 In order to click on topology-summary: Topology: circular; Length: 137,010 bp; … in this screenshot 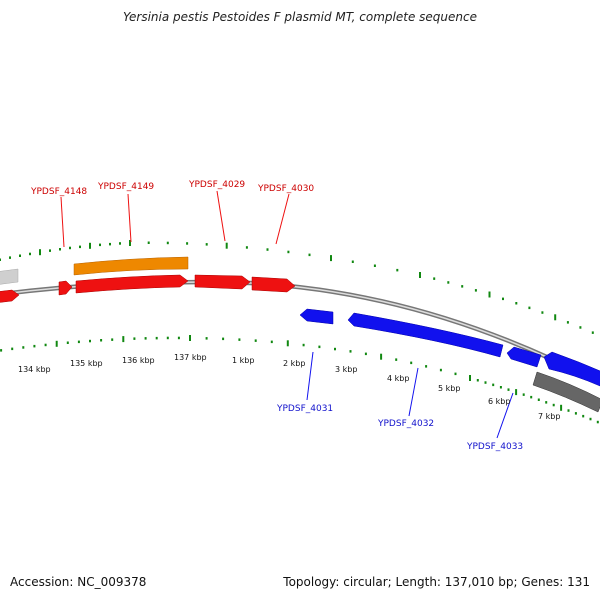, I will do `click(436, 582)`.